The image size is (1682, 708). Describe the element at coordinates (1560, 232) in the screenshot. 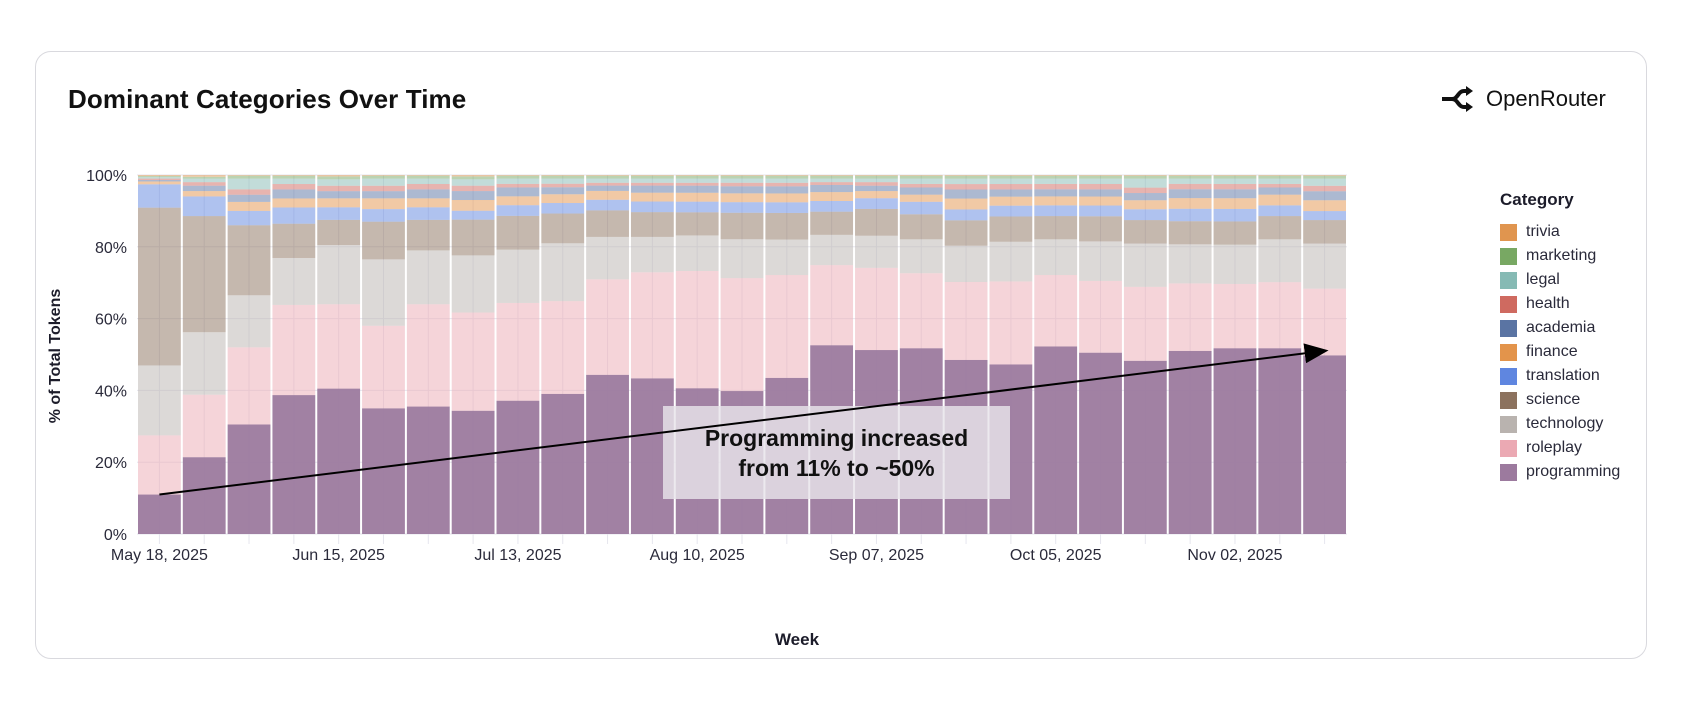

I see `legend-item-trivia: trivia` at that location.